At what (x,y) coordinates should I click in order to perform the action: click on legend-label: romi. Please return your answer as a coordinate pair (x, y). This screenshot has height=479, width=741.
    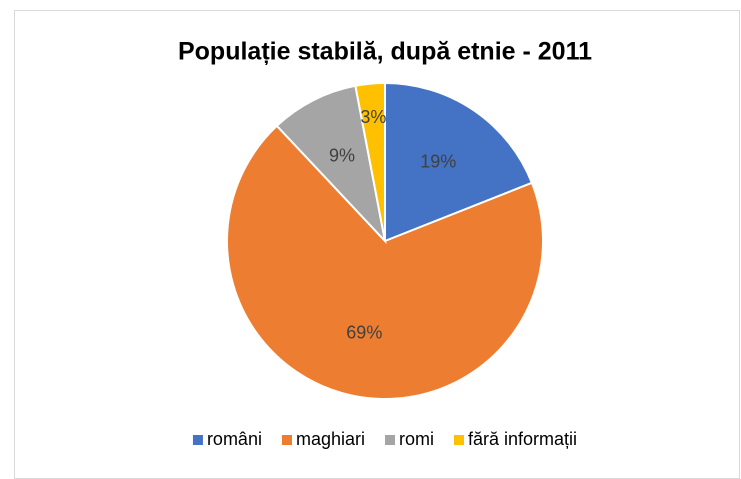
    Looking at the image, I should click on (416, 439).